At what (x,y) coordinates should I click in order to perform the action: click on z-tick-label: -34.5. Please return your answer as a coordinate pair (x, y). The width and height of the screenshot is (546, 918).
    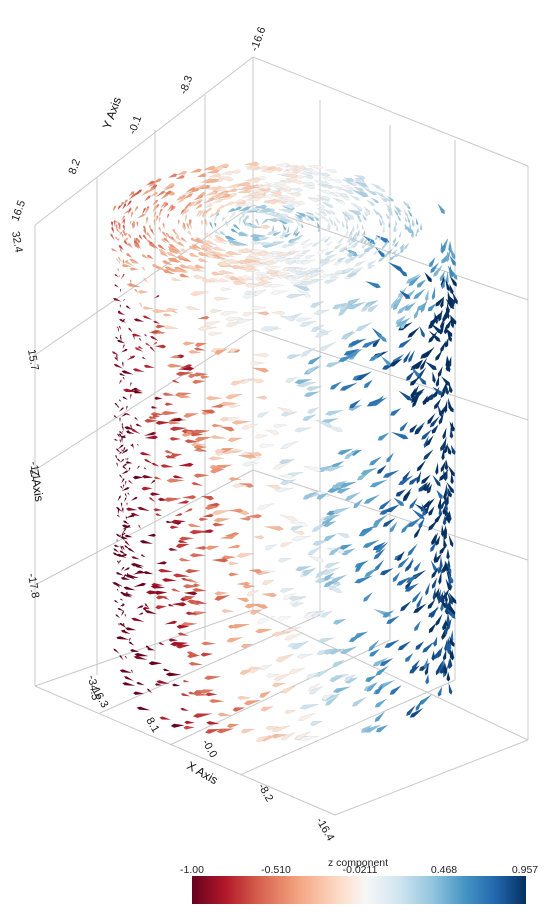
    Looking at the image, I should click on (93, 687).